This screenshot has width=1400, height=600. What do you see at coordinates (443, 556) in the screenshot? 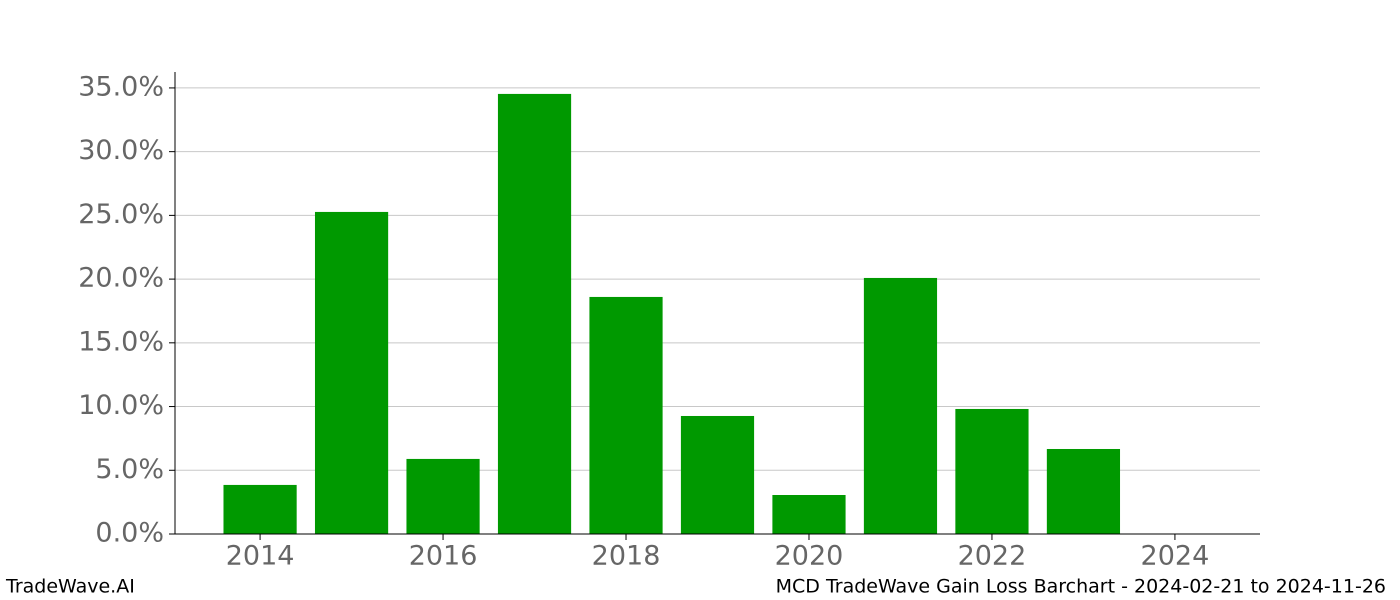
I see `x-tick-label: 2016` at bounding box center [443, 556].